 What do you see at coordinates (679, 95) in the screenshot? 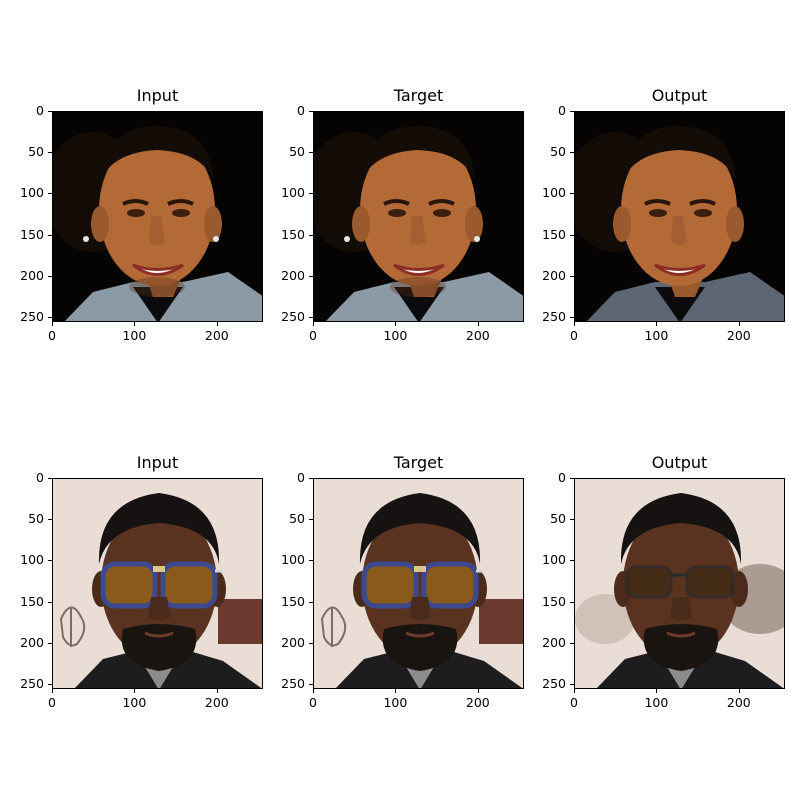
I see `panel-title-2: Output` at bounding box center [679, 95].